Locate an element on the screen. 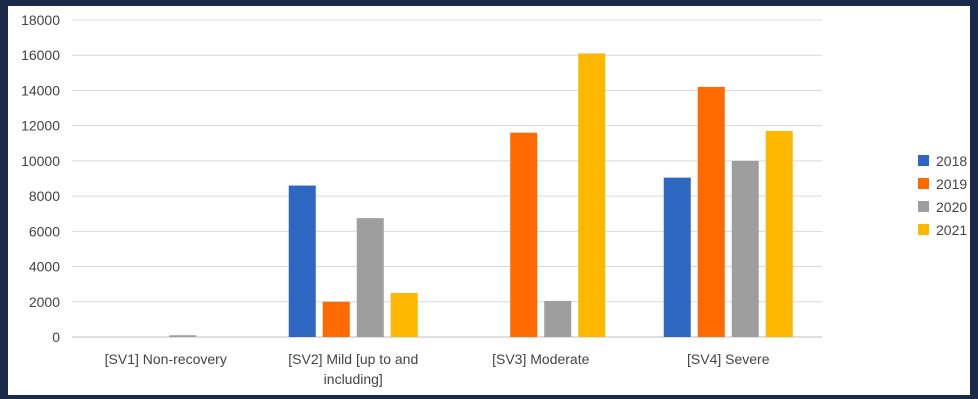 The width and height of the screenshot is (978, 399). y-tick-label: 6000 is located at coordinates (44, 231).